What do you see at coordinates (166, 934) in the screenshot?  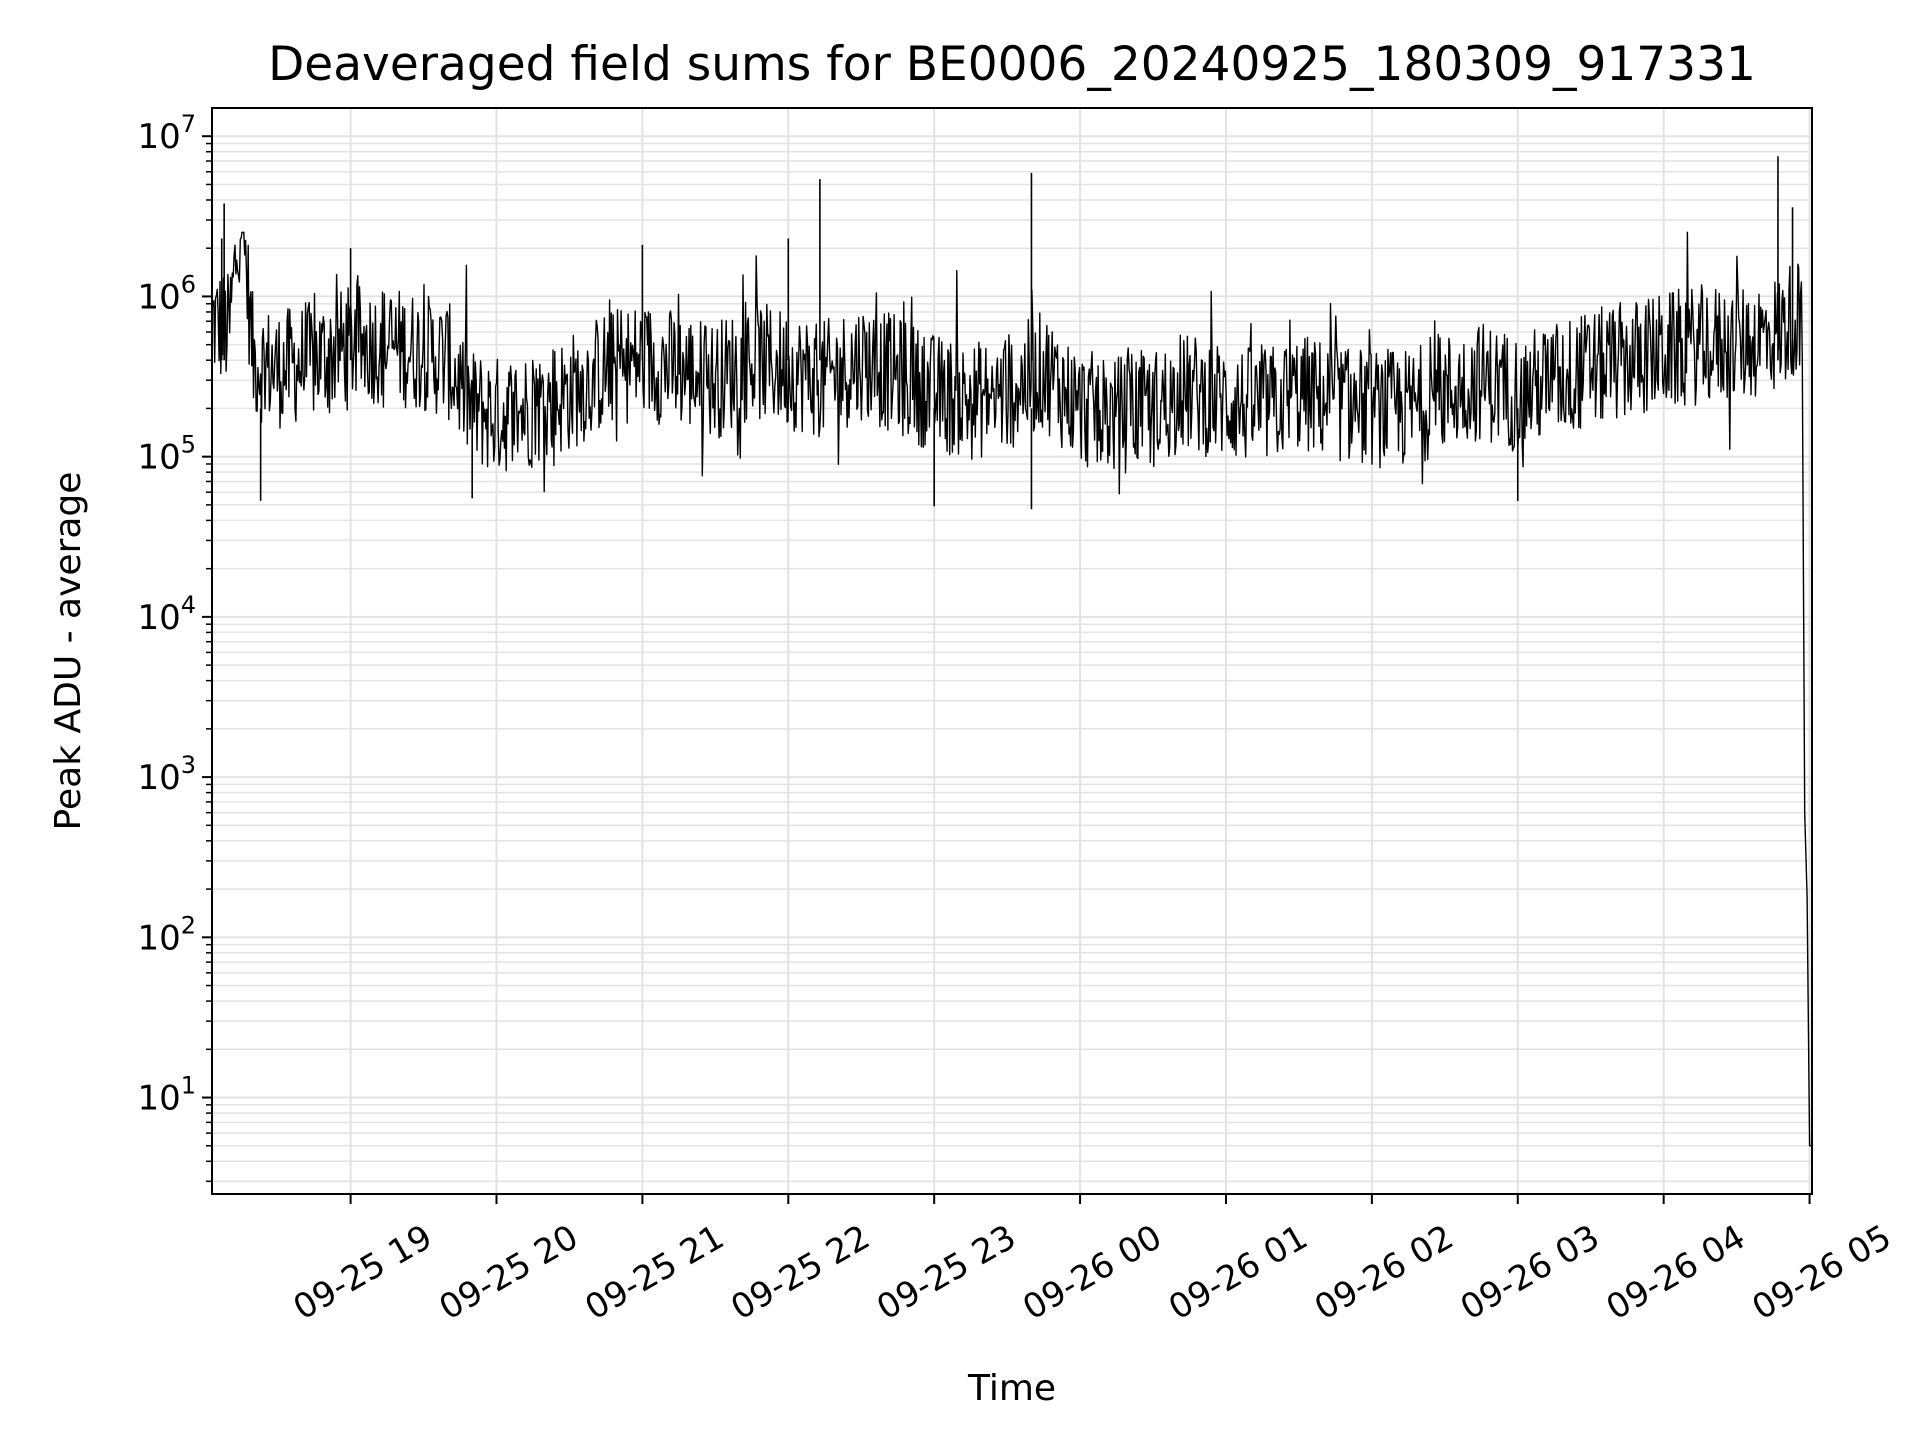 I see `y-tick-label: 10²` at bounding box center [166, 934].